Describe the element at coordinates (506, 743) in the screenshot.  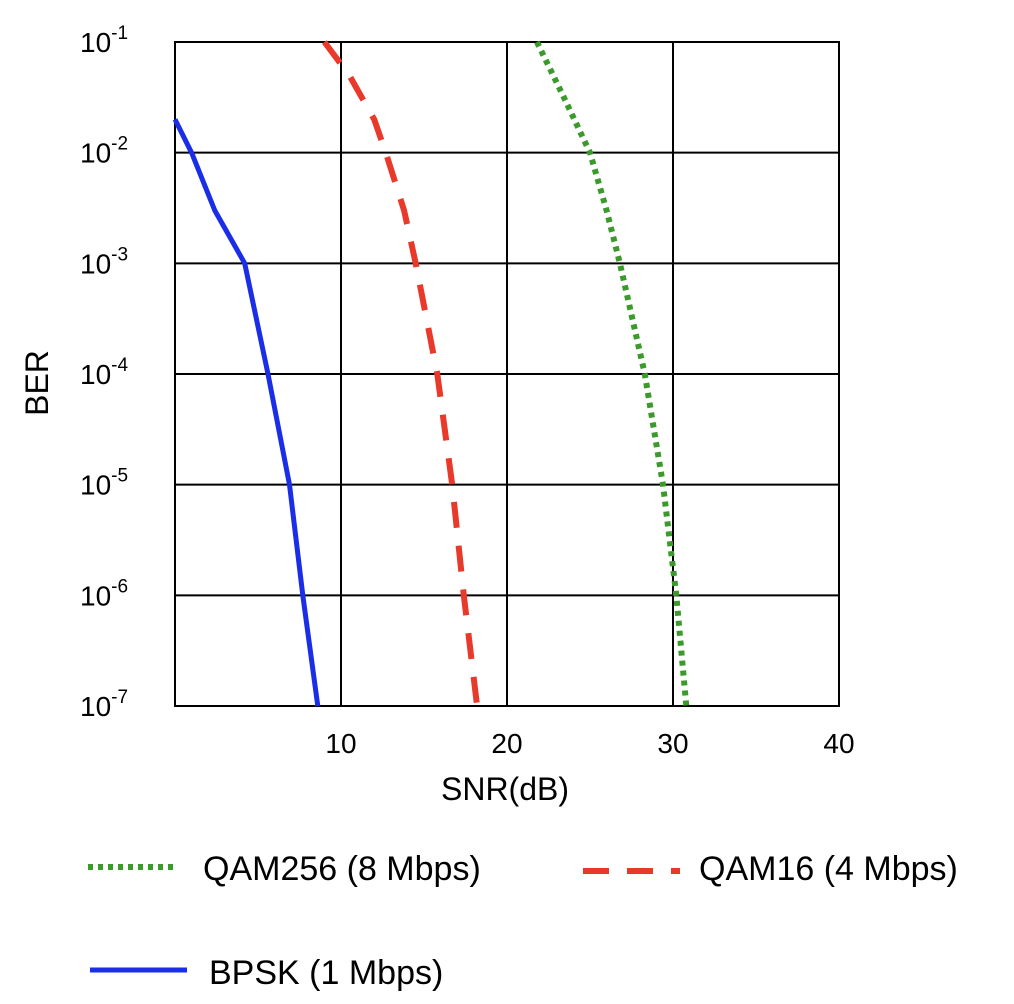
I see `x-tick-label: 20` at that location.